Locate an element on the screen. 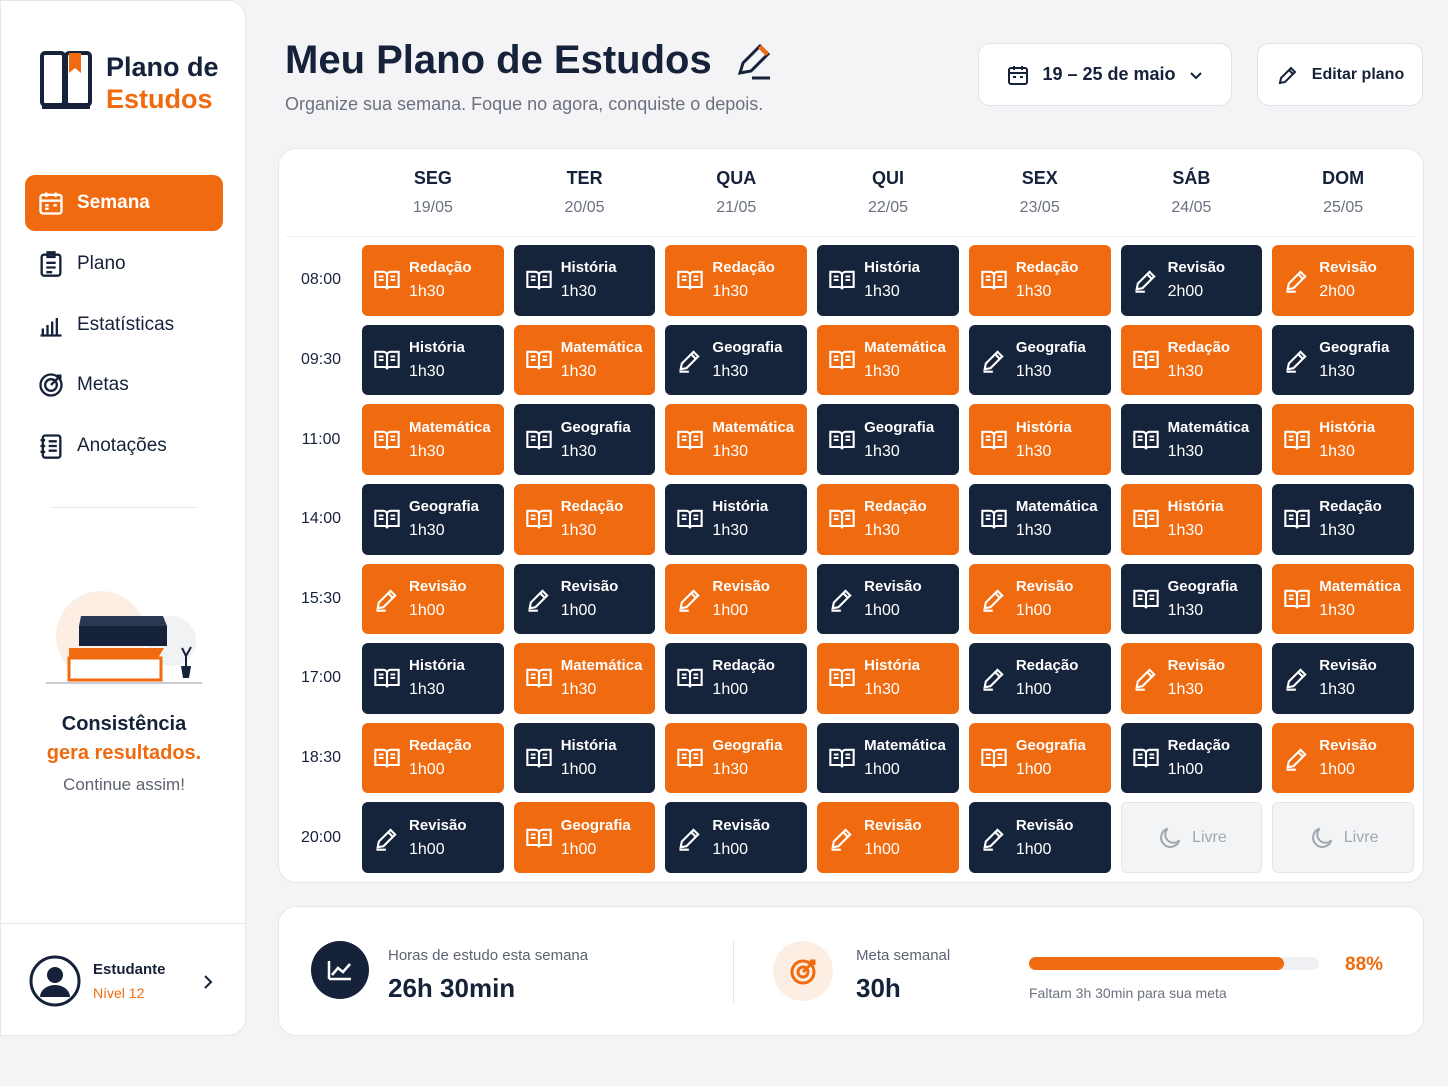  day-date: 23/05 is located at coordinates (1039, 207).